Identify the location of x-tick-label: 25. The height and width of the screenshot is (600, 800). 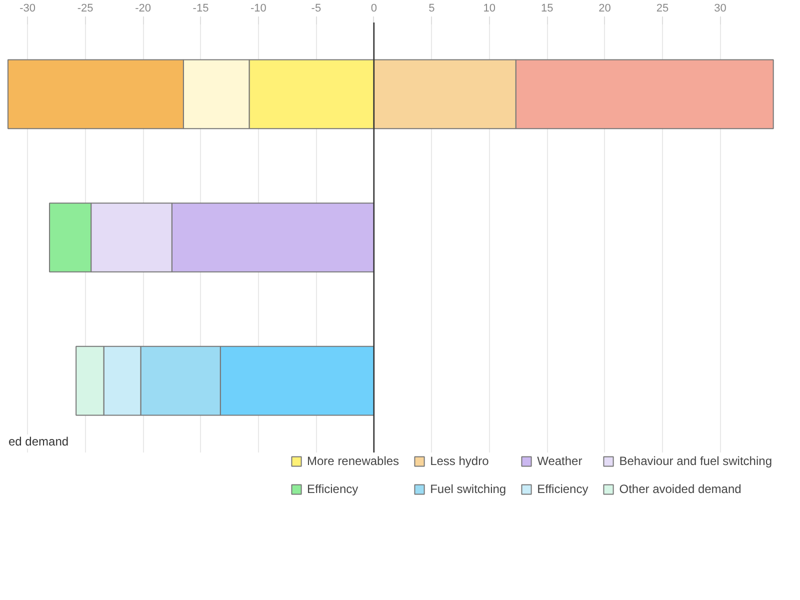
(662, 8).